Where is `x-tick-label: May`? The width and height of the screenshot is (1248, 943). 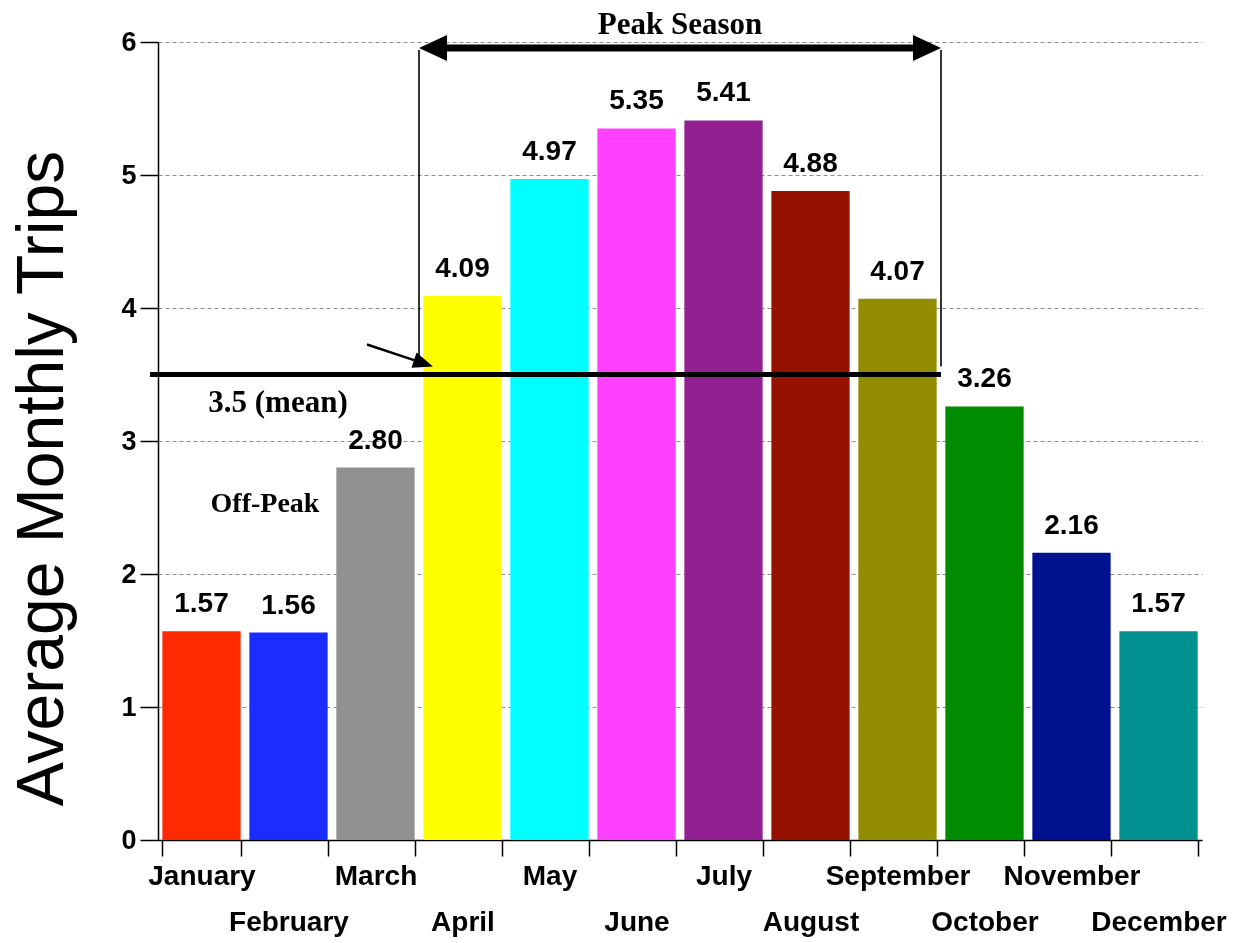 x-tick-label: May is located at coordinates (550, 875).